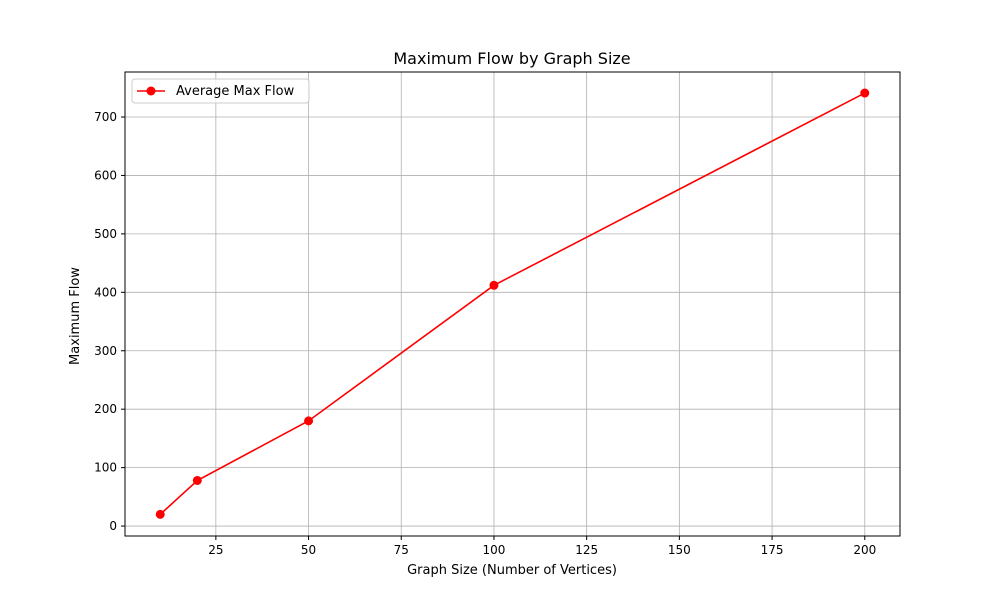 The image size is (1000, 600). What do you see at coordinates (679, 550) in the screenshot?
I see `x-tick-label: 150` at bounding box center [679, 550].